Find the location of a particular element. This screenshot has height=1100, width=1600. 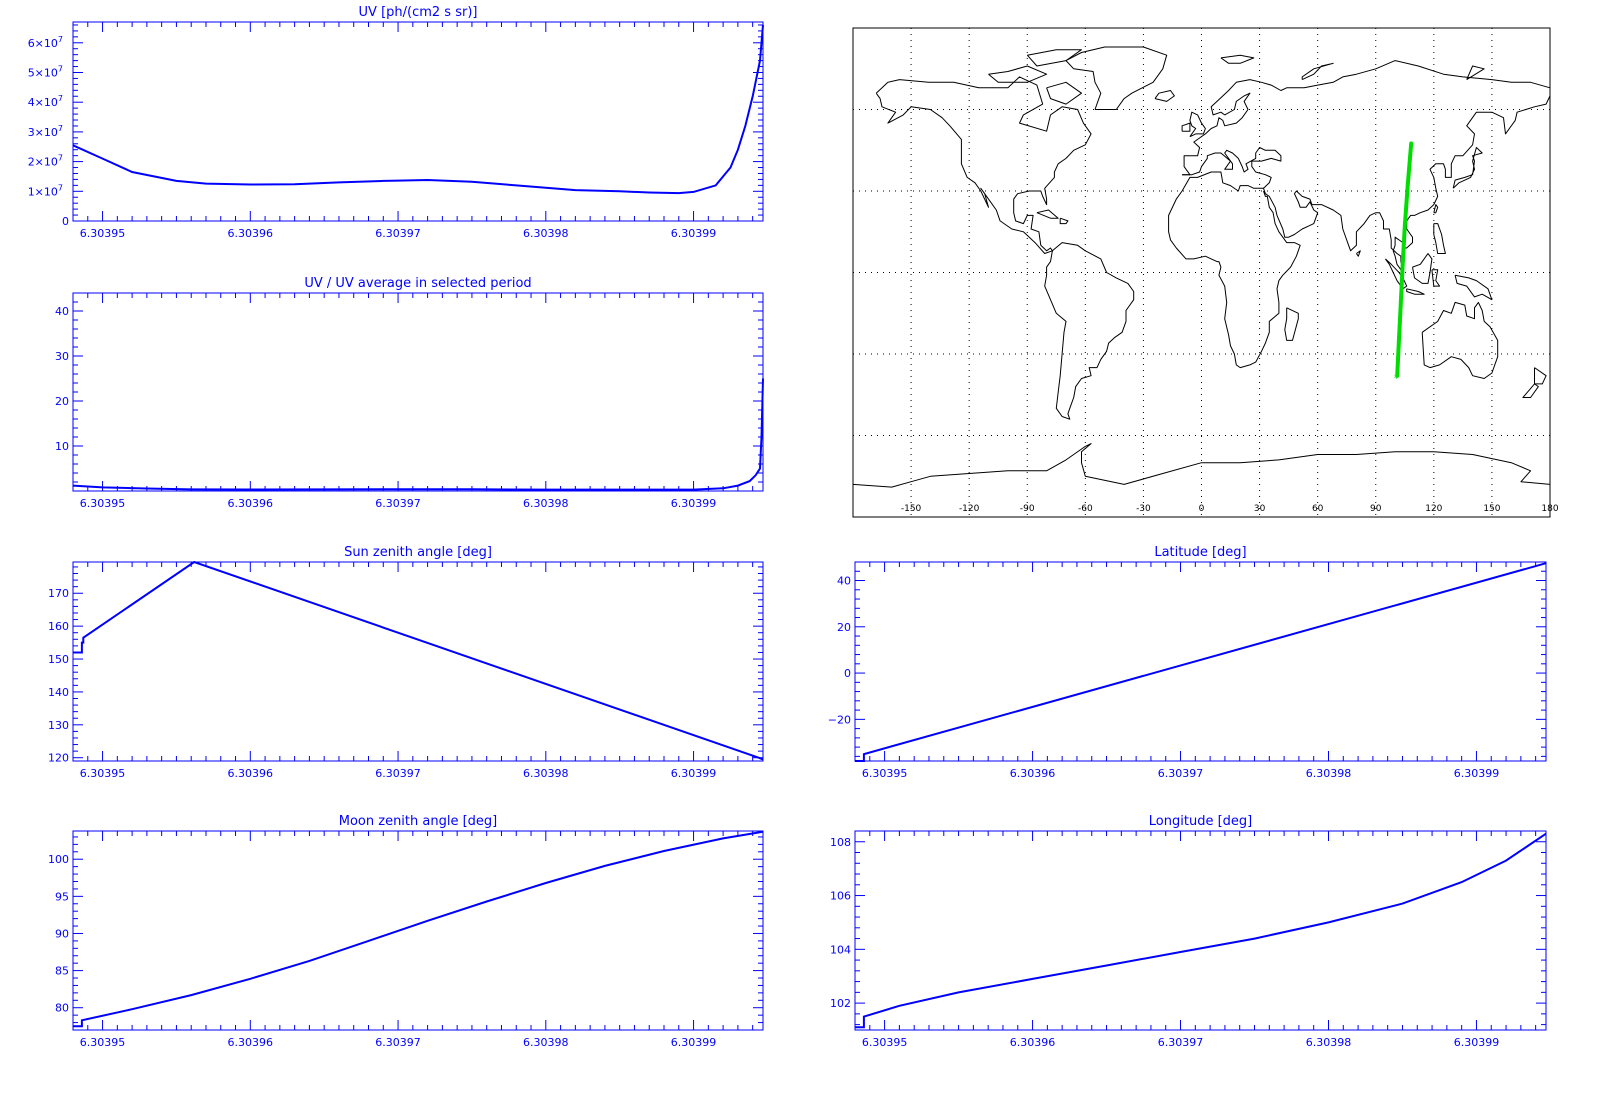

satellite-track is located at coordinates (1404, 259).